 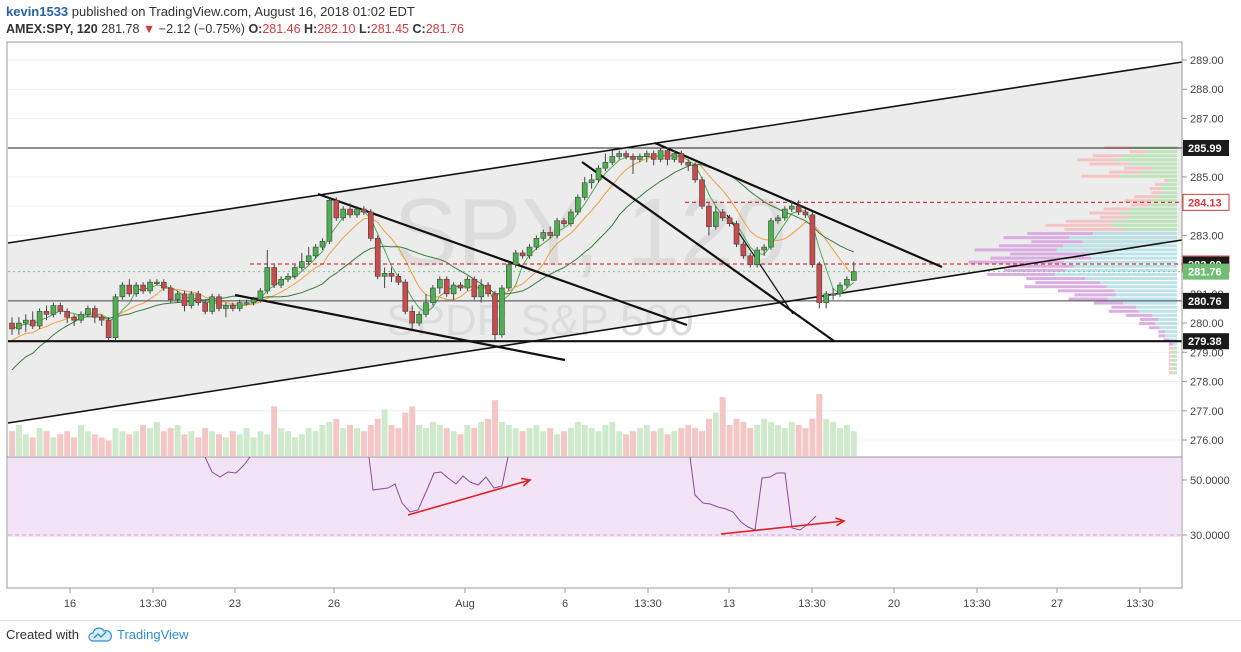 I want to click on price-tick-label: 287.00, so click(x=1207, y=119).